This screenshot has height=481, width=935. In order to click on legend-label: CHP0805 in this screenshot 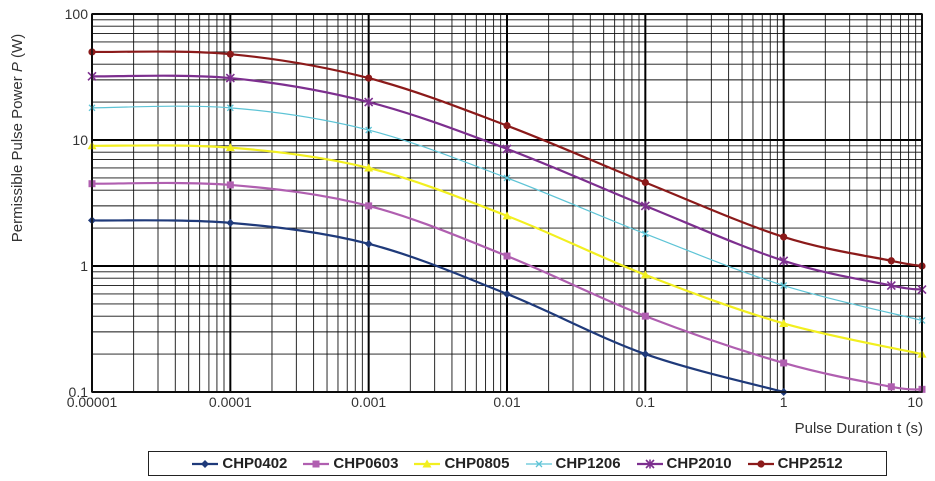, I will do `click(477, 463)`.